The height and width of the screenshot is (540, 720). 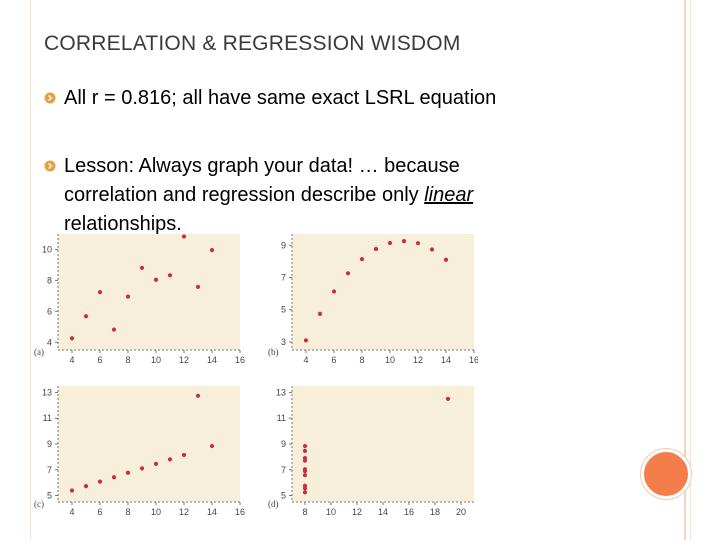 I want to click on y-tick-label: 8, so click(x=49, y=280).